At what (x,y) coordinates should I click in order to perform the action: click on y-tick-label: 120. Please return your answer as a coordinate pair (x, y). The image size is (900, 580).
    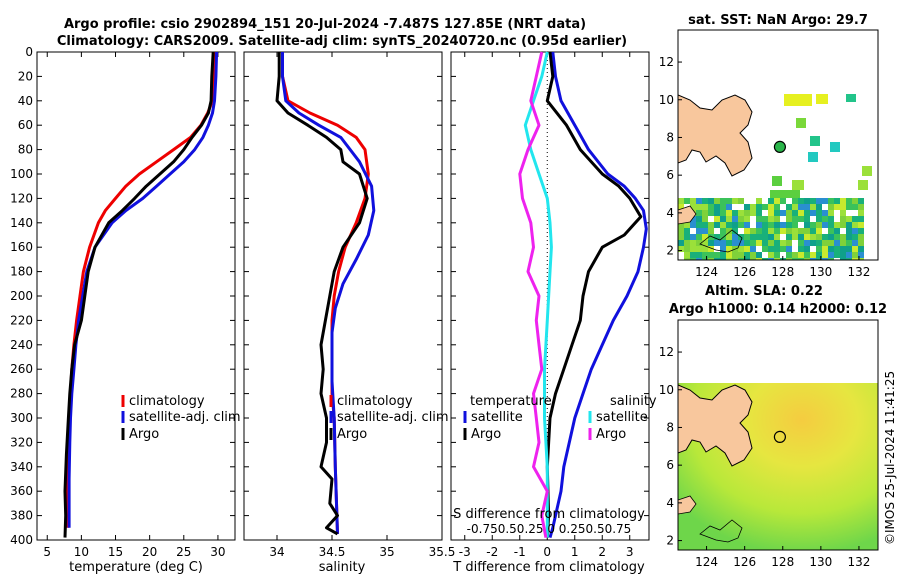
    Looking at the image, I should click on (21, 198).